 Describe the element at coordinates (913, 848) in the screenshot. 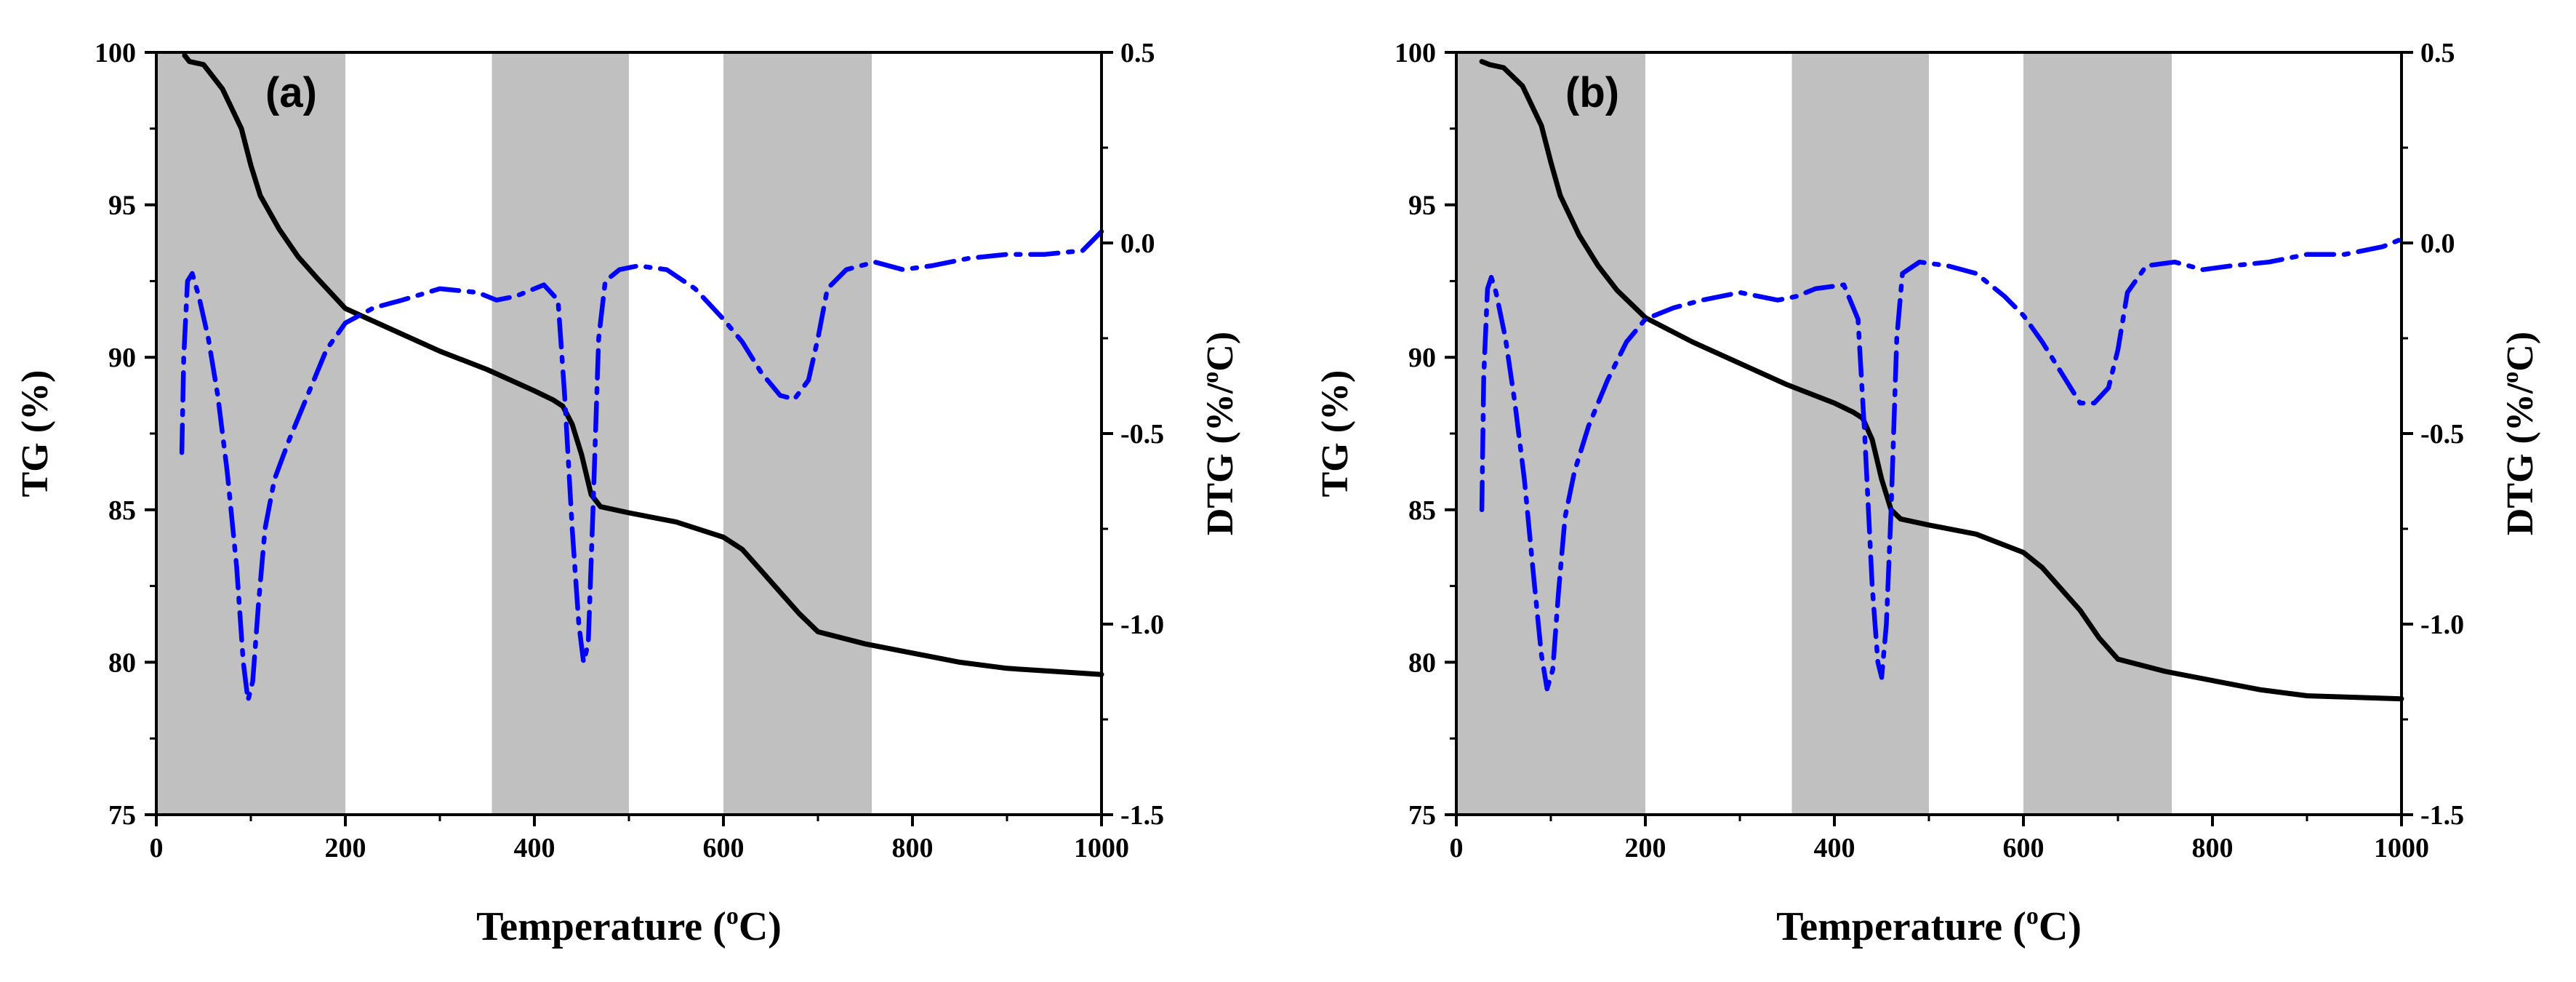

I see `panel-a-x-tick-label: 800` at that location.